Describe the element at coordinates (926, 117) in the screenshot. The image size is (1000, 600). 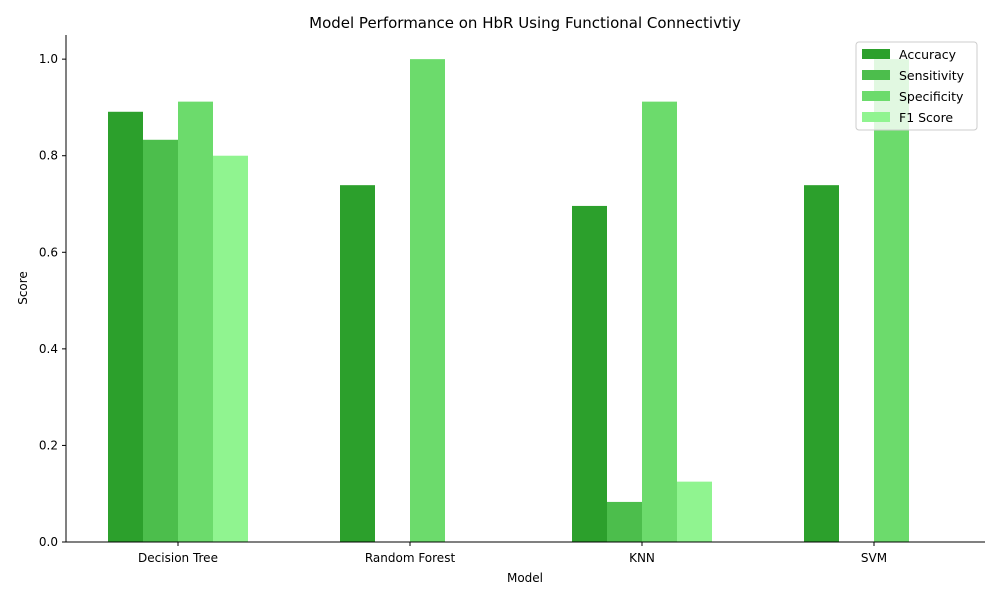
I see `legend-label: F1 Score` at that location.